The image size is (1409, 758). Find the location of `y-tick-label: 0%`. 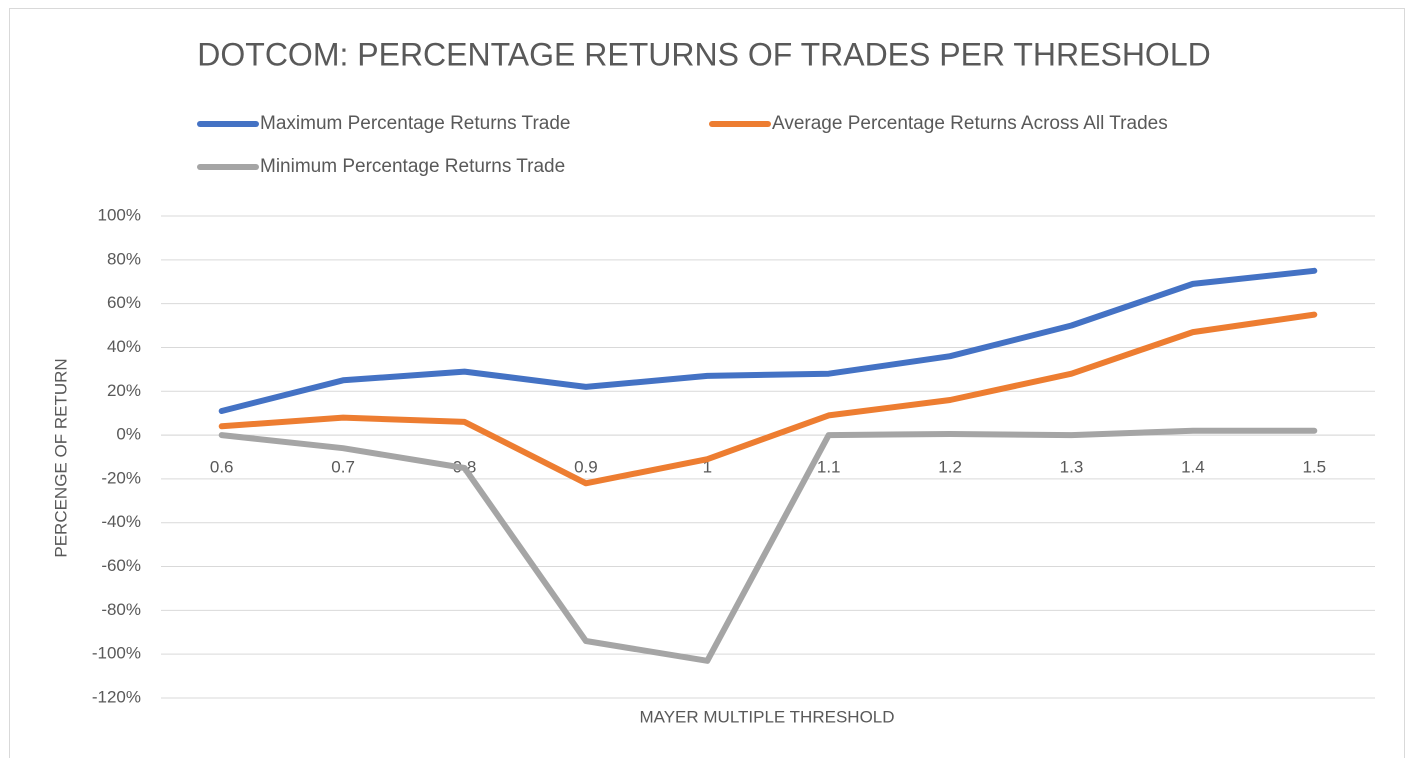

y-tick-label: 0% is located at coordinates (128, 434).